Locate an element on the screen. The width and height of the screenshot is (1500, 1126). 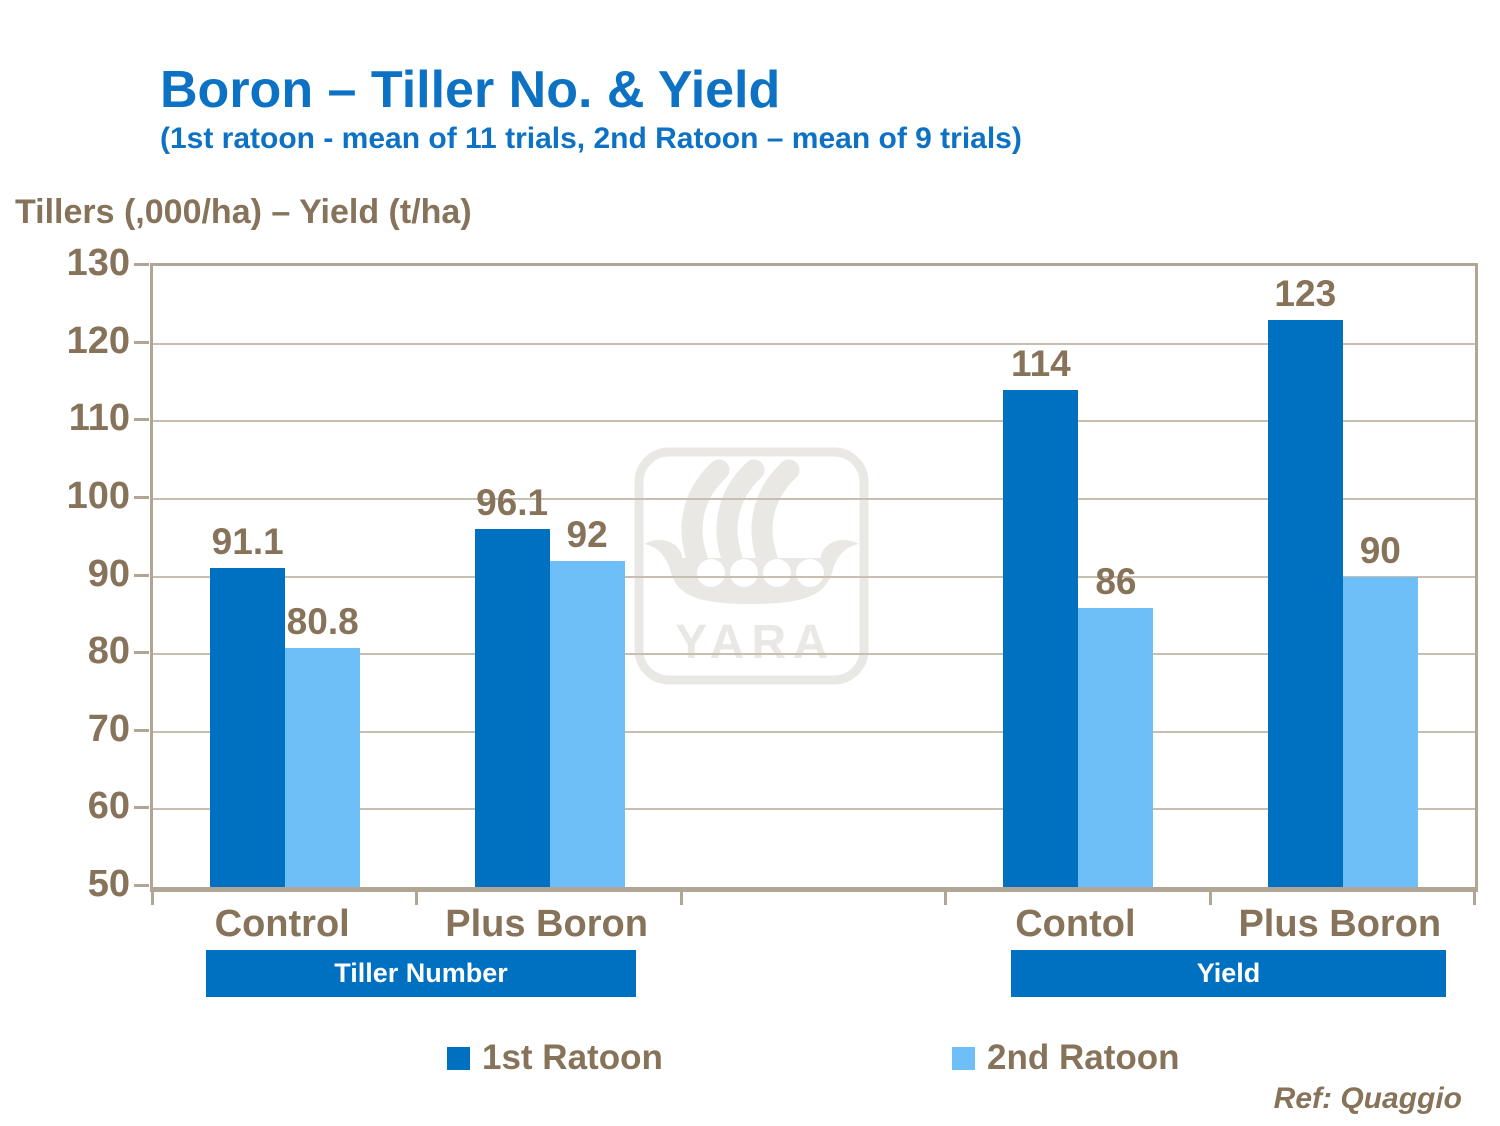
y-axis-tick-label: 120 is located at coordinates (98, 340).